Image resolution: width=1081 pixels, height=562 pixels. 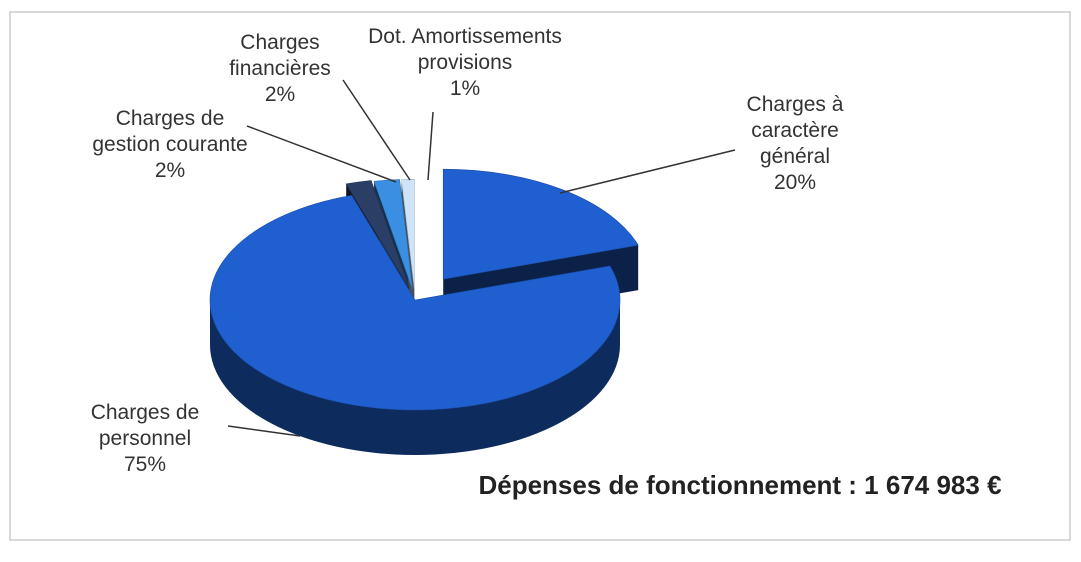 I want to click on slice-label: Charges de personnel, so click(x=145, y=425).